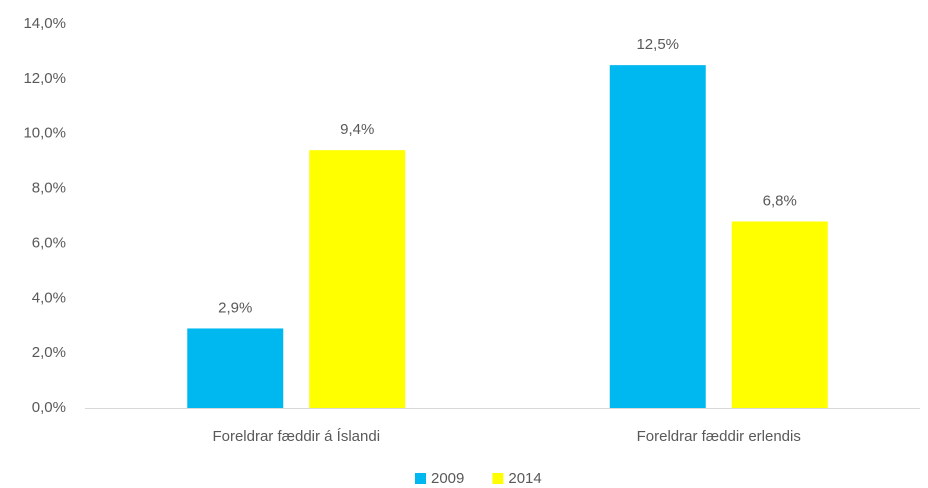 This screenshot has height=488, width=928. Describe the element at coordinates (49, 297) in the screenshot. I see `y-tick-label: 4,0%` at that location.